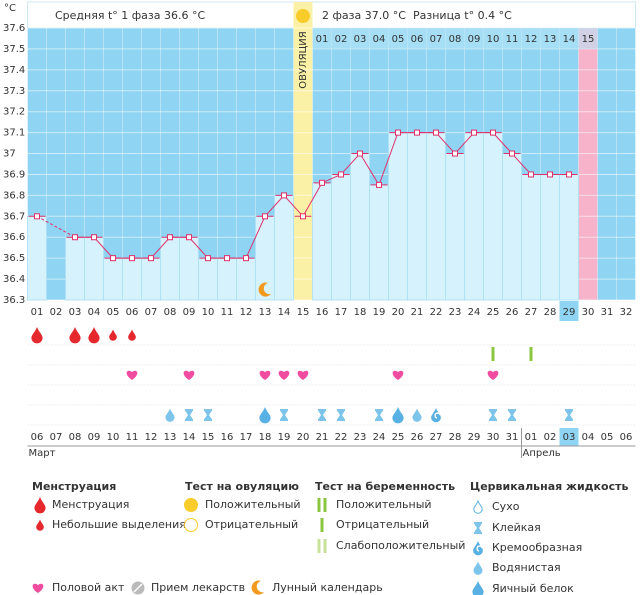  I want to click on y-tick-label: 36.3, so click(14, 300).